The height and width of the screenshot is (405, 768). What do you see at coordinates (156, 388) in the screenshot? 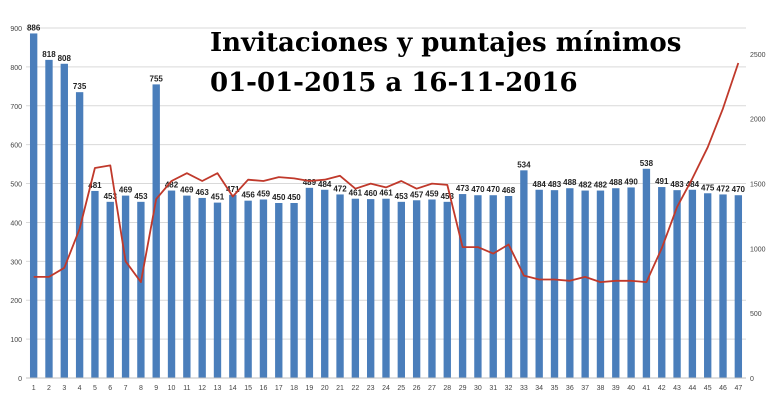
I see `x-tick-label: 9` at bounding box center [156, 388].